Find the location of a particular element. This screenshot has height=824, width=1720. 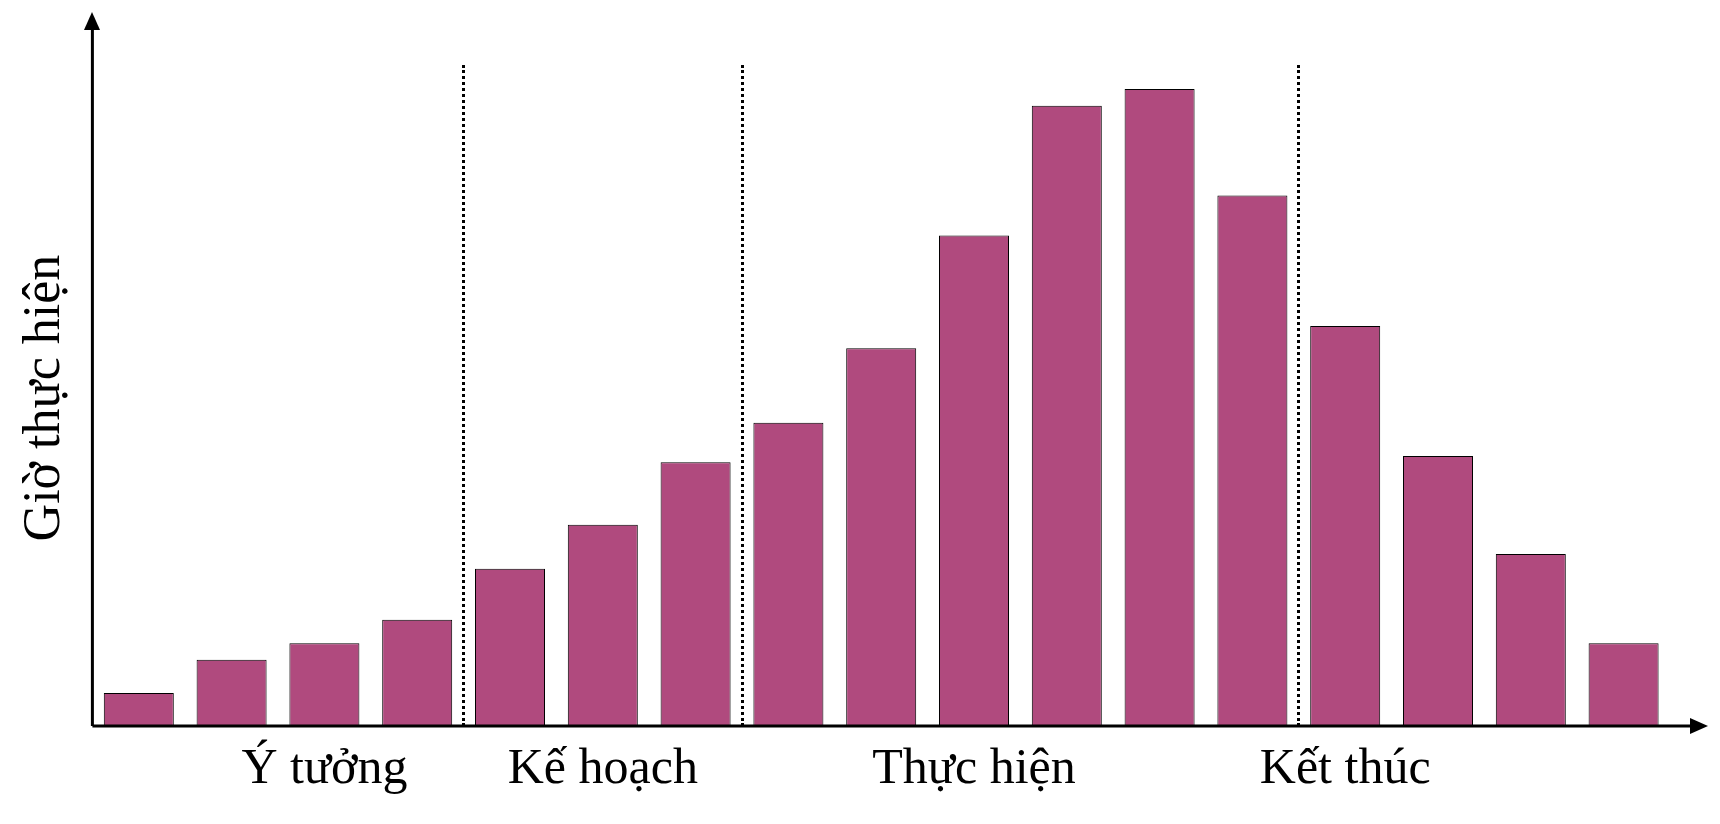

x-tick-label: Kết thúc is located at coordinates (1345, 766).